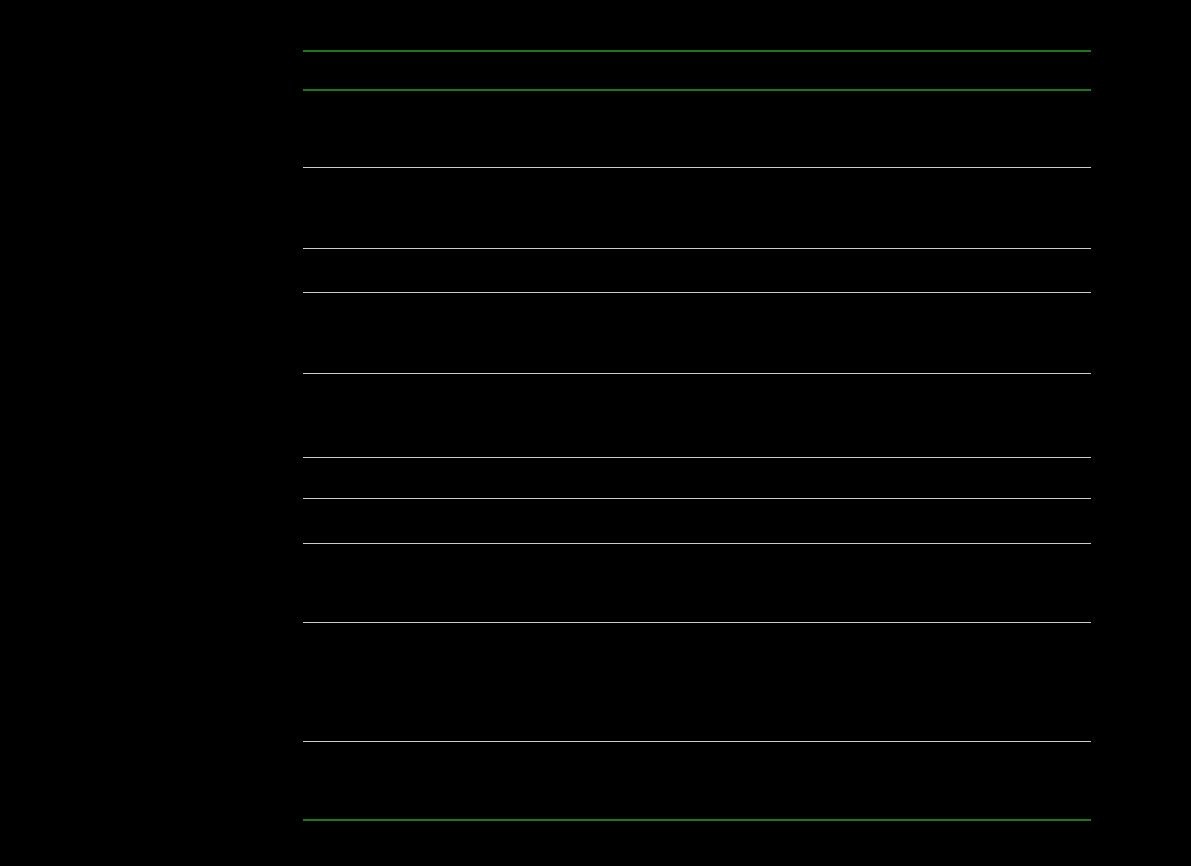 The height and width of the screenshot is (866, 1191). Describe the element at coordinates (1141, 433) in the screenshot. I see `right-gutter-region` at that location.